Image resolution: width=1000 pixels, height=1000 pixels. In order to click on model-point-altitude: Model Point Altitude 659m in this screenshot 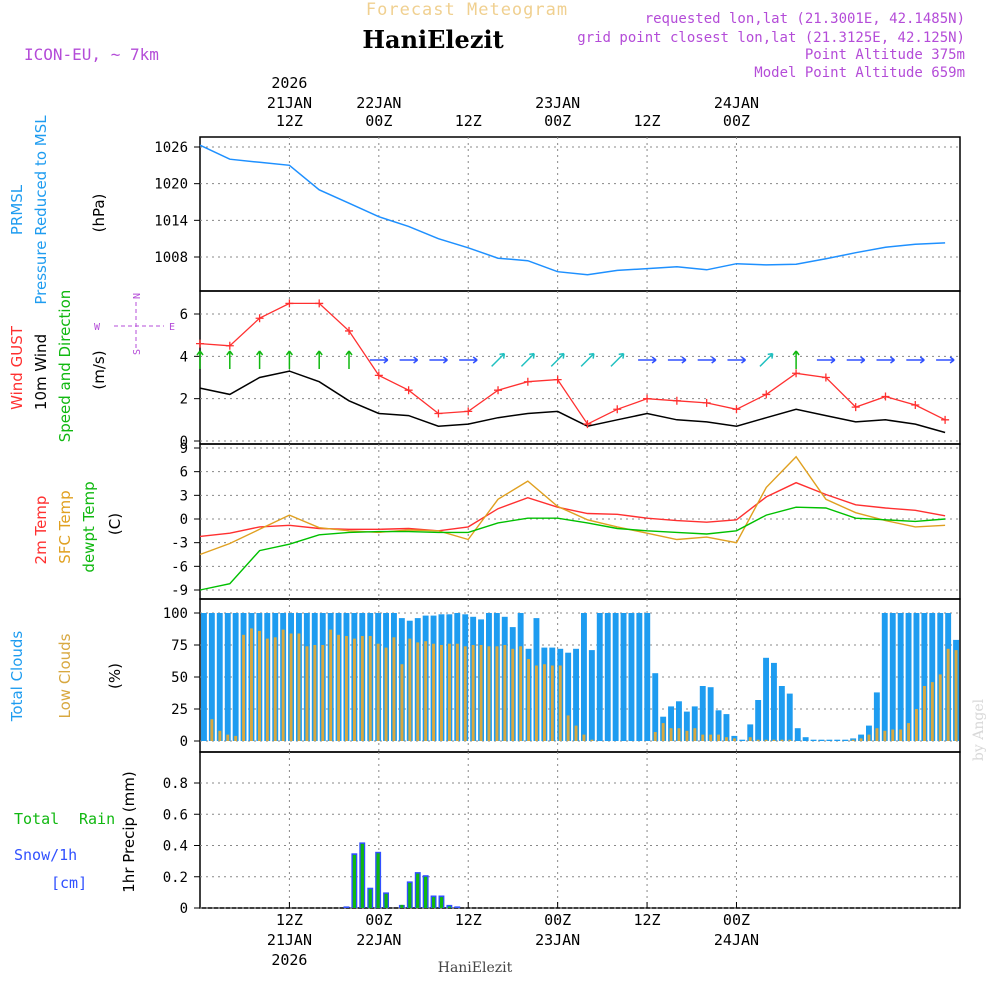, I will do `click(859, 73)`.